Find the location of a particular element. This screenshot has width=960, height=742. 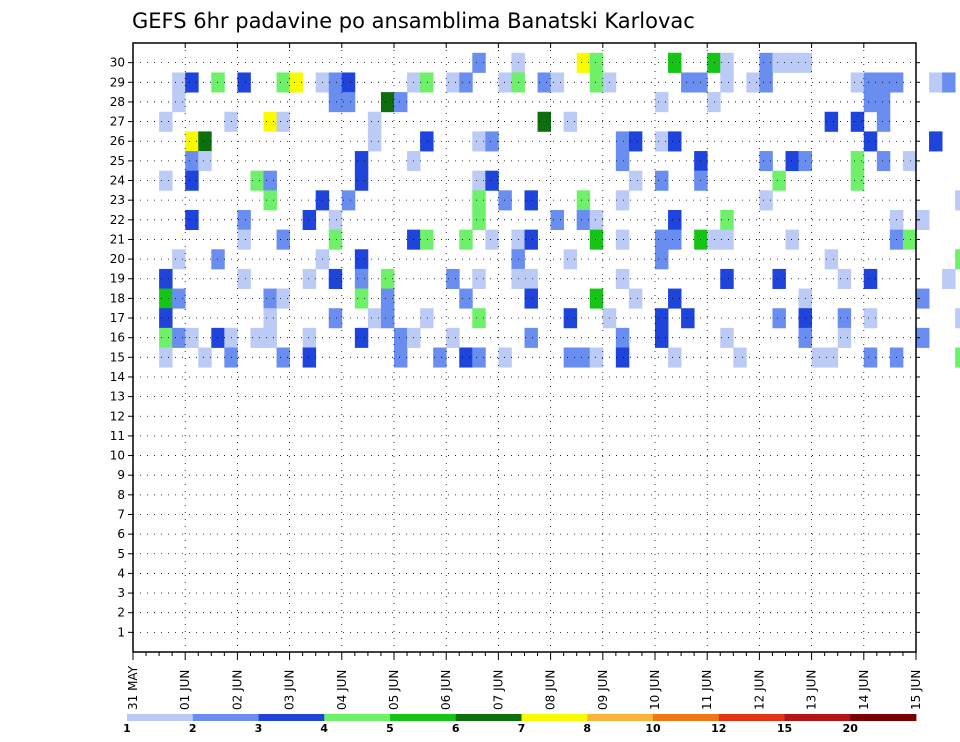

y-tick-label: 18 is located at coordinates (117, 298).